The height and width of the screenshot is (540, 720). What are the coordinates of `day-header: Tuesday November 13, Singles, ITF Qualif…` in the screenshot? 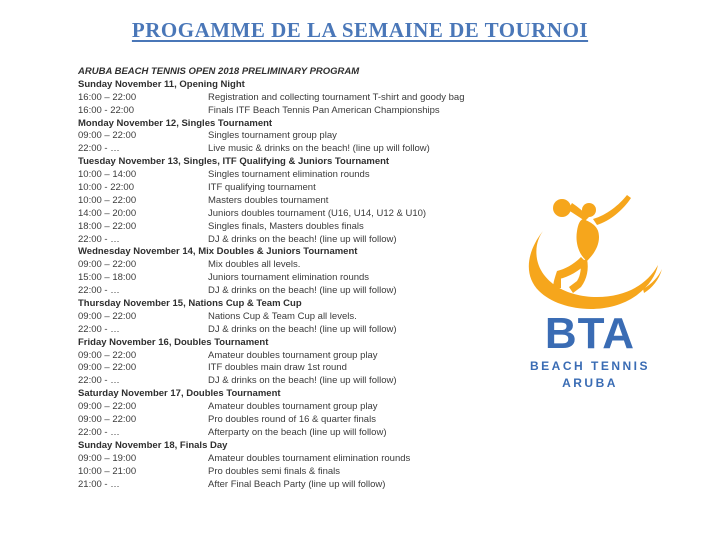 It's located at (234, 162).